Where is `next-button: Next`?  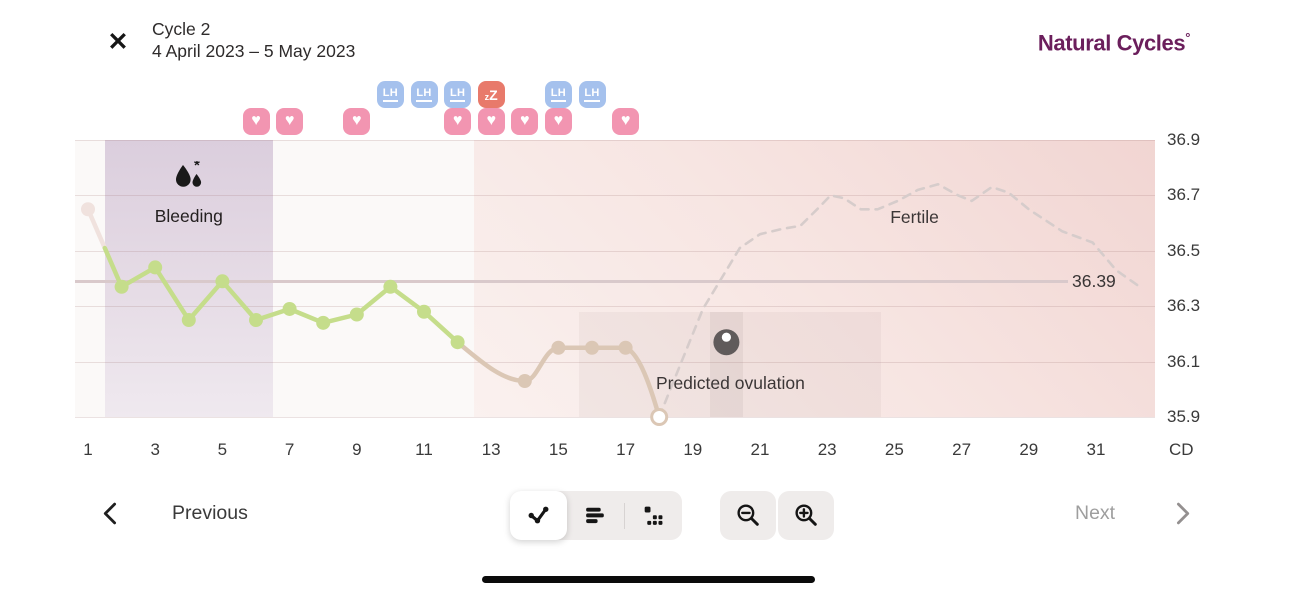 next-button: Next is located at coordinates (1135, 513).